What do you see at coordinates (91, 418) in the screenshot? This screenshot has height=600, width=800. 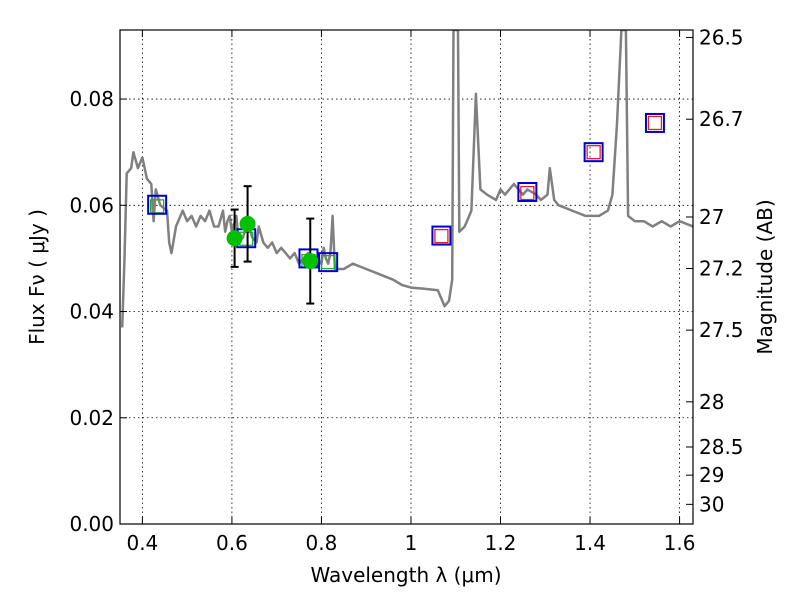 I see `y-tick-label: 0.02` at bounding box center [91, 418].